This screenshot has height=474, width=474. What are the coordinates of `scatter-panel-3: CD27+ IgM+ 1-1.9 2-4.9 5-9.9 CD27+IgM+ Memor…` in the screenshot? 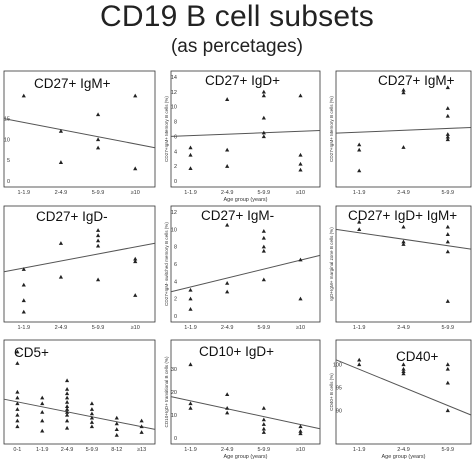 It's located at (400, 133).